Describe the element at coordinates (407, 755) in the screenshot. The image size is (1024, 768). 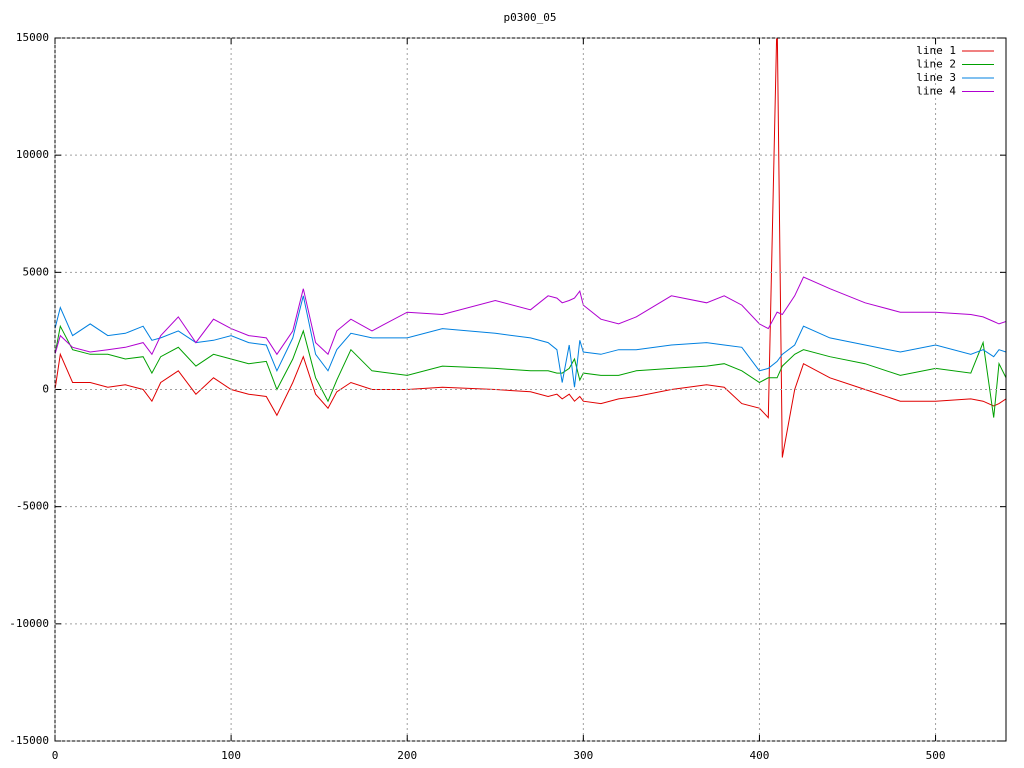
I see `x-tick-label: 200` at that location.